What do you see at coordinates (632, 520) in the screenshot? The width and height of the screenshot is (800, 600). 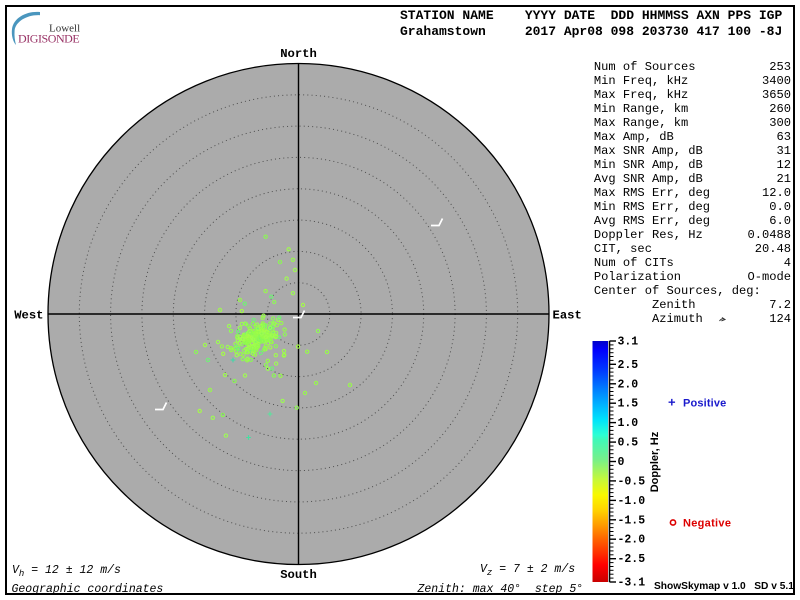 I see `svg-text: -1.5` at bounding box center [632, 520].